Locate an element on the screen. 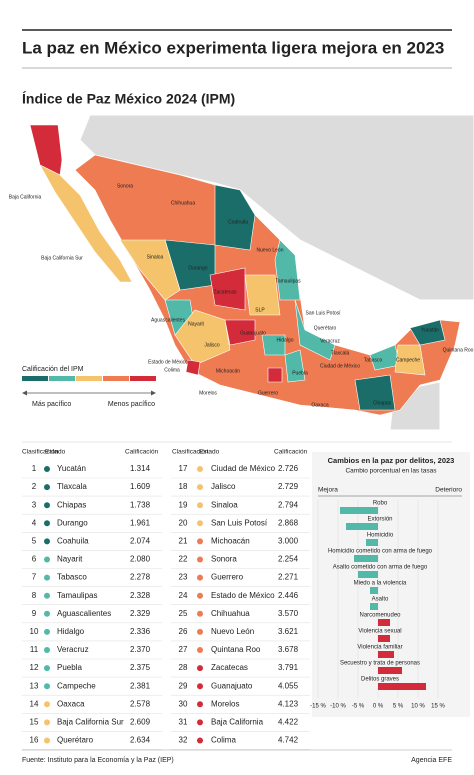 This screenshot has width=474, height=775. rank: 30 is located at coordinates (183, 703).